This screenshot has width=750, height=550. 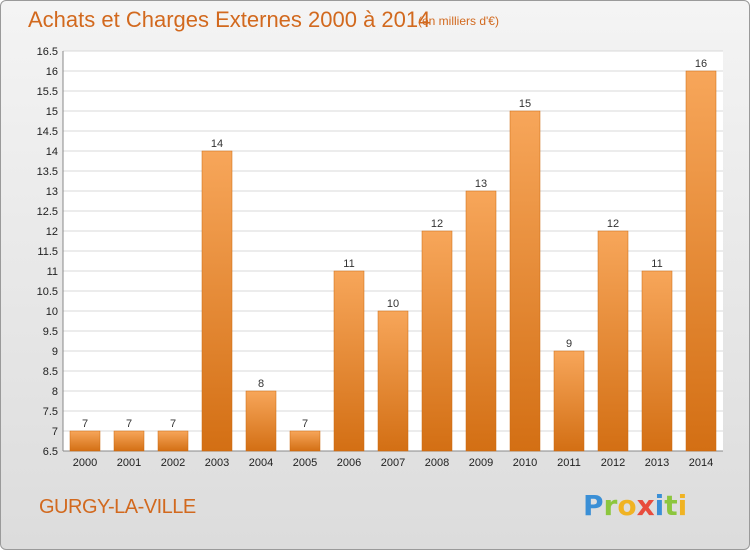 What do you see at coordinates (393, 463) in the screenshot?
I see `x-tick-label: 2007` at bounding box center [393, 463].